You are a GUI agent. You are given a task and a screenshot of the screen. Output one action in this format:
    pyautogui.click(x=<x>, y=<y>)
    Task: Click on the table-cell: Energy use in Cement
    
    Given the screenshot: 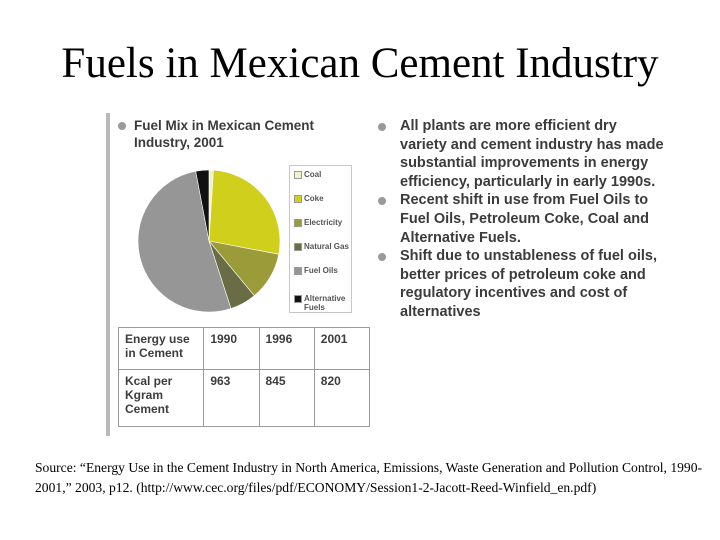 What is the action you would take?
    pyautogui.click(x=161, y=348)
    